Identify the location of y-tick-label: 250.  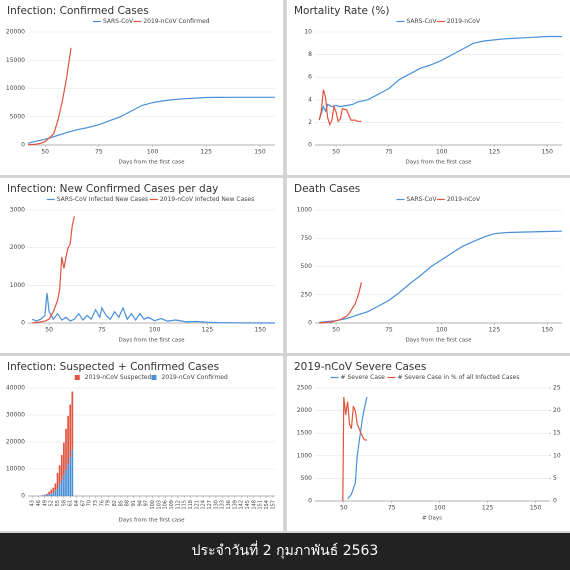
(307, 294).